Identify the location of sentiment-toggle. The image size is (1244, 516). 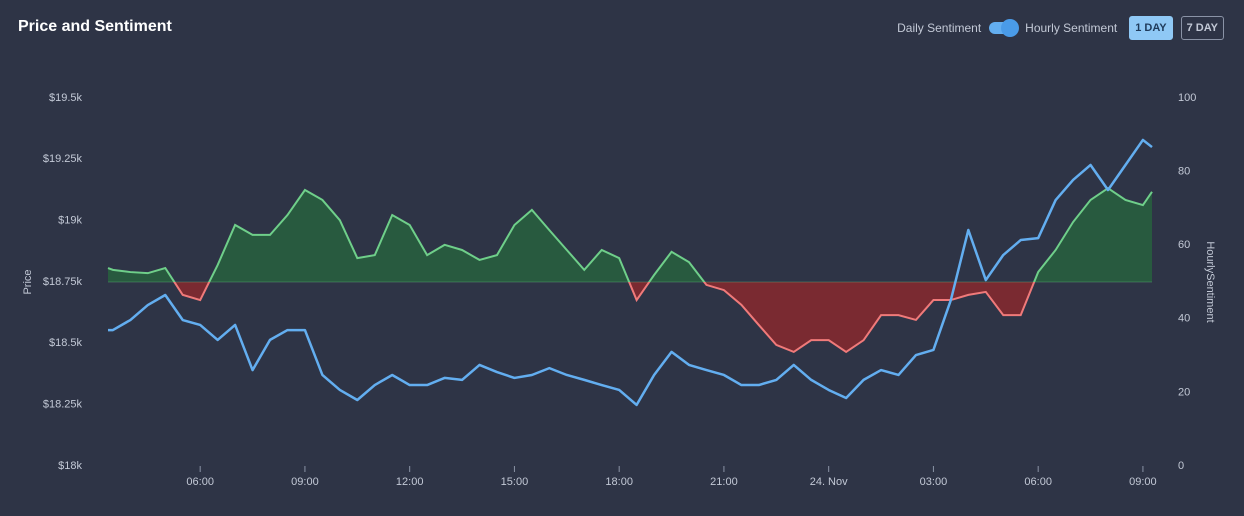
(1004, 28).